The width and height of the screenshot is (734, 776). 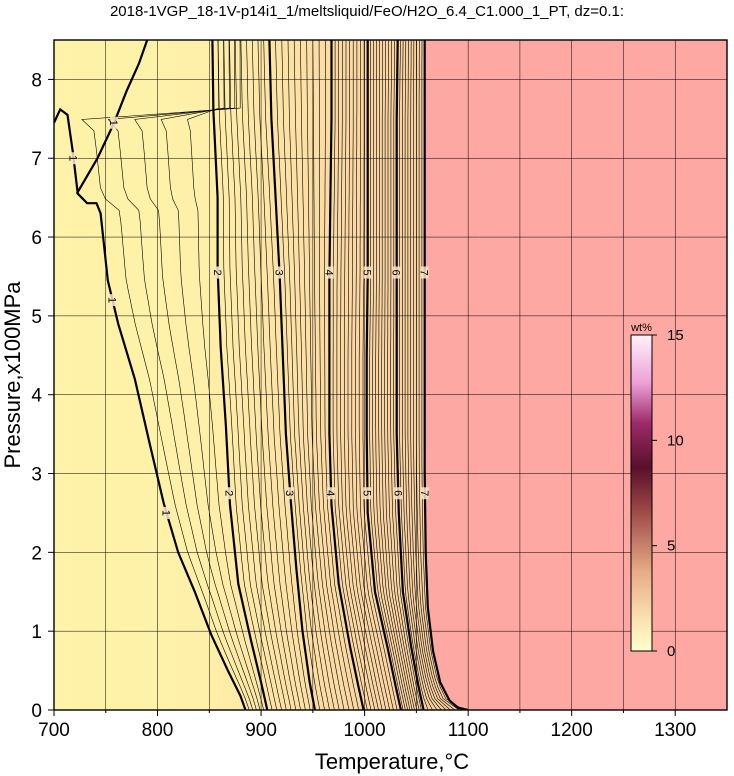 I want to click on colorbar-tick-label: 5, so click(x=671, y=546).